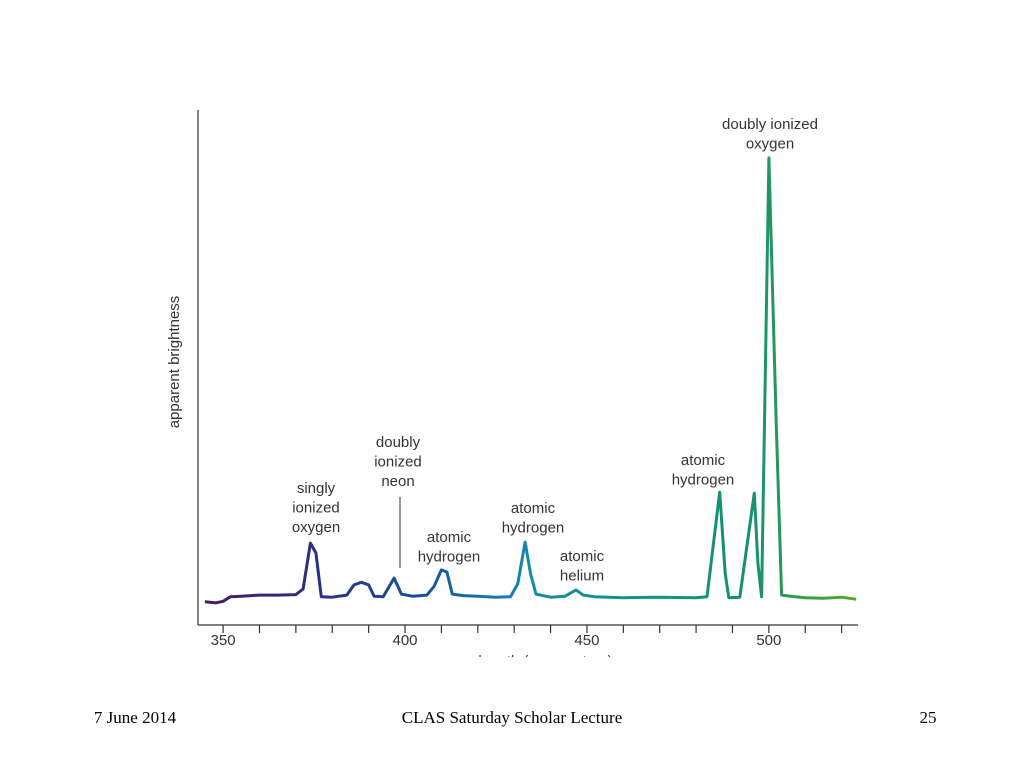  What do you see at coordinates (586, 640) in the screenshot?
I see `x-tick-label: 450` at bounding box center [586, 640].